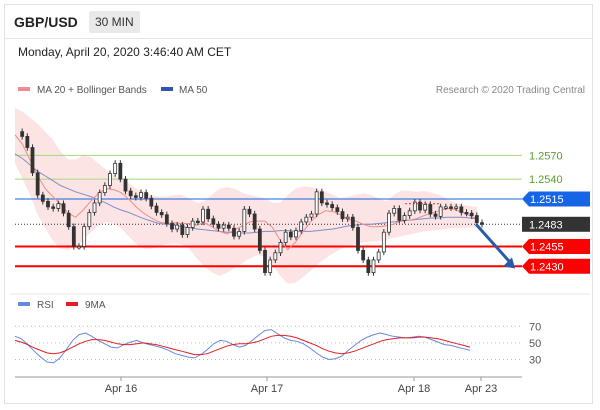 The width and height of the screenshot is (600, 410). I want to click on resistance-price-box, so click(556, 199).